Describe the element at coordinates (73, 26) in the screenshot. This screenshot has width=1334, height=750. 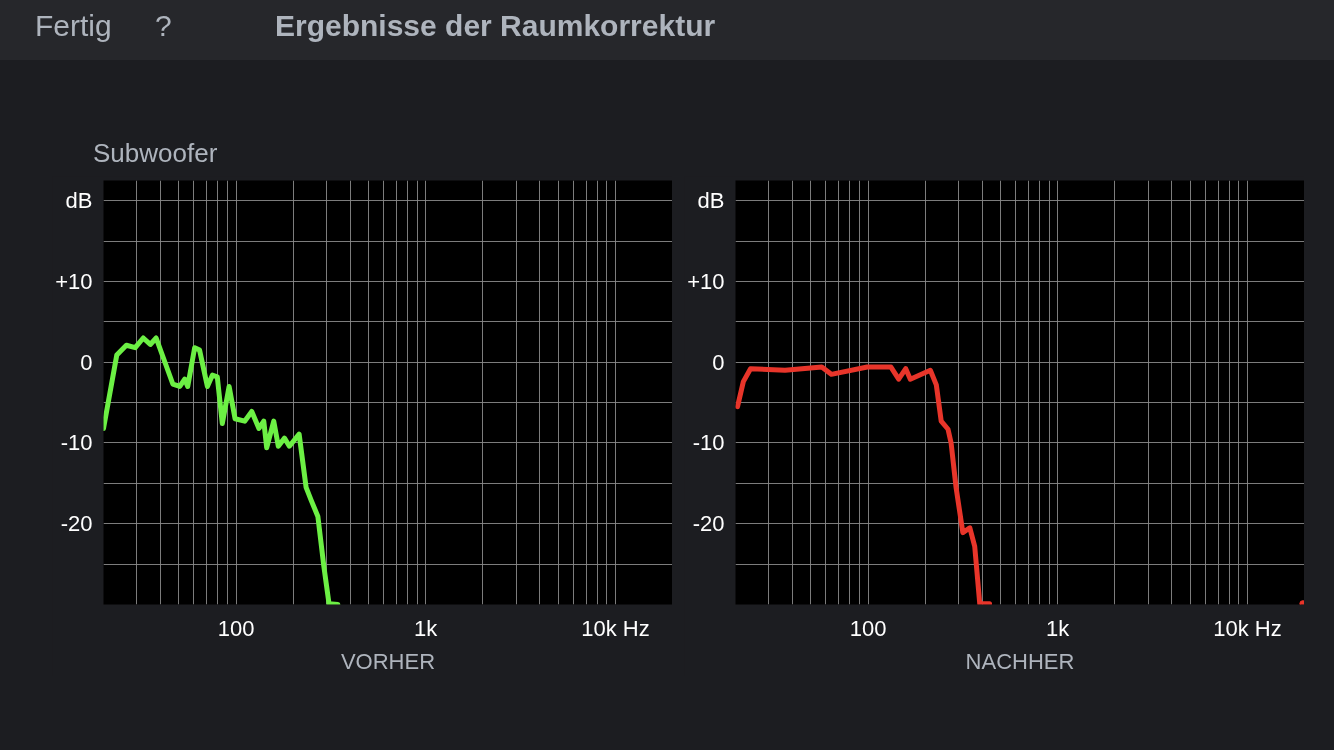
I see `text: Fertig` at that location.